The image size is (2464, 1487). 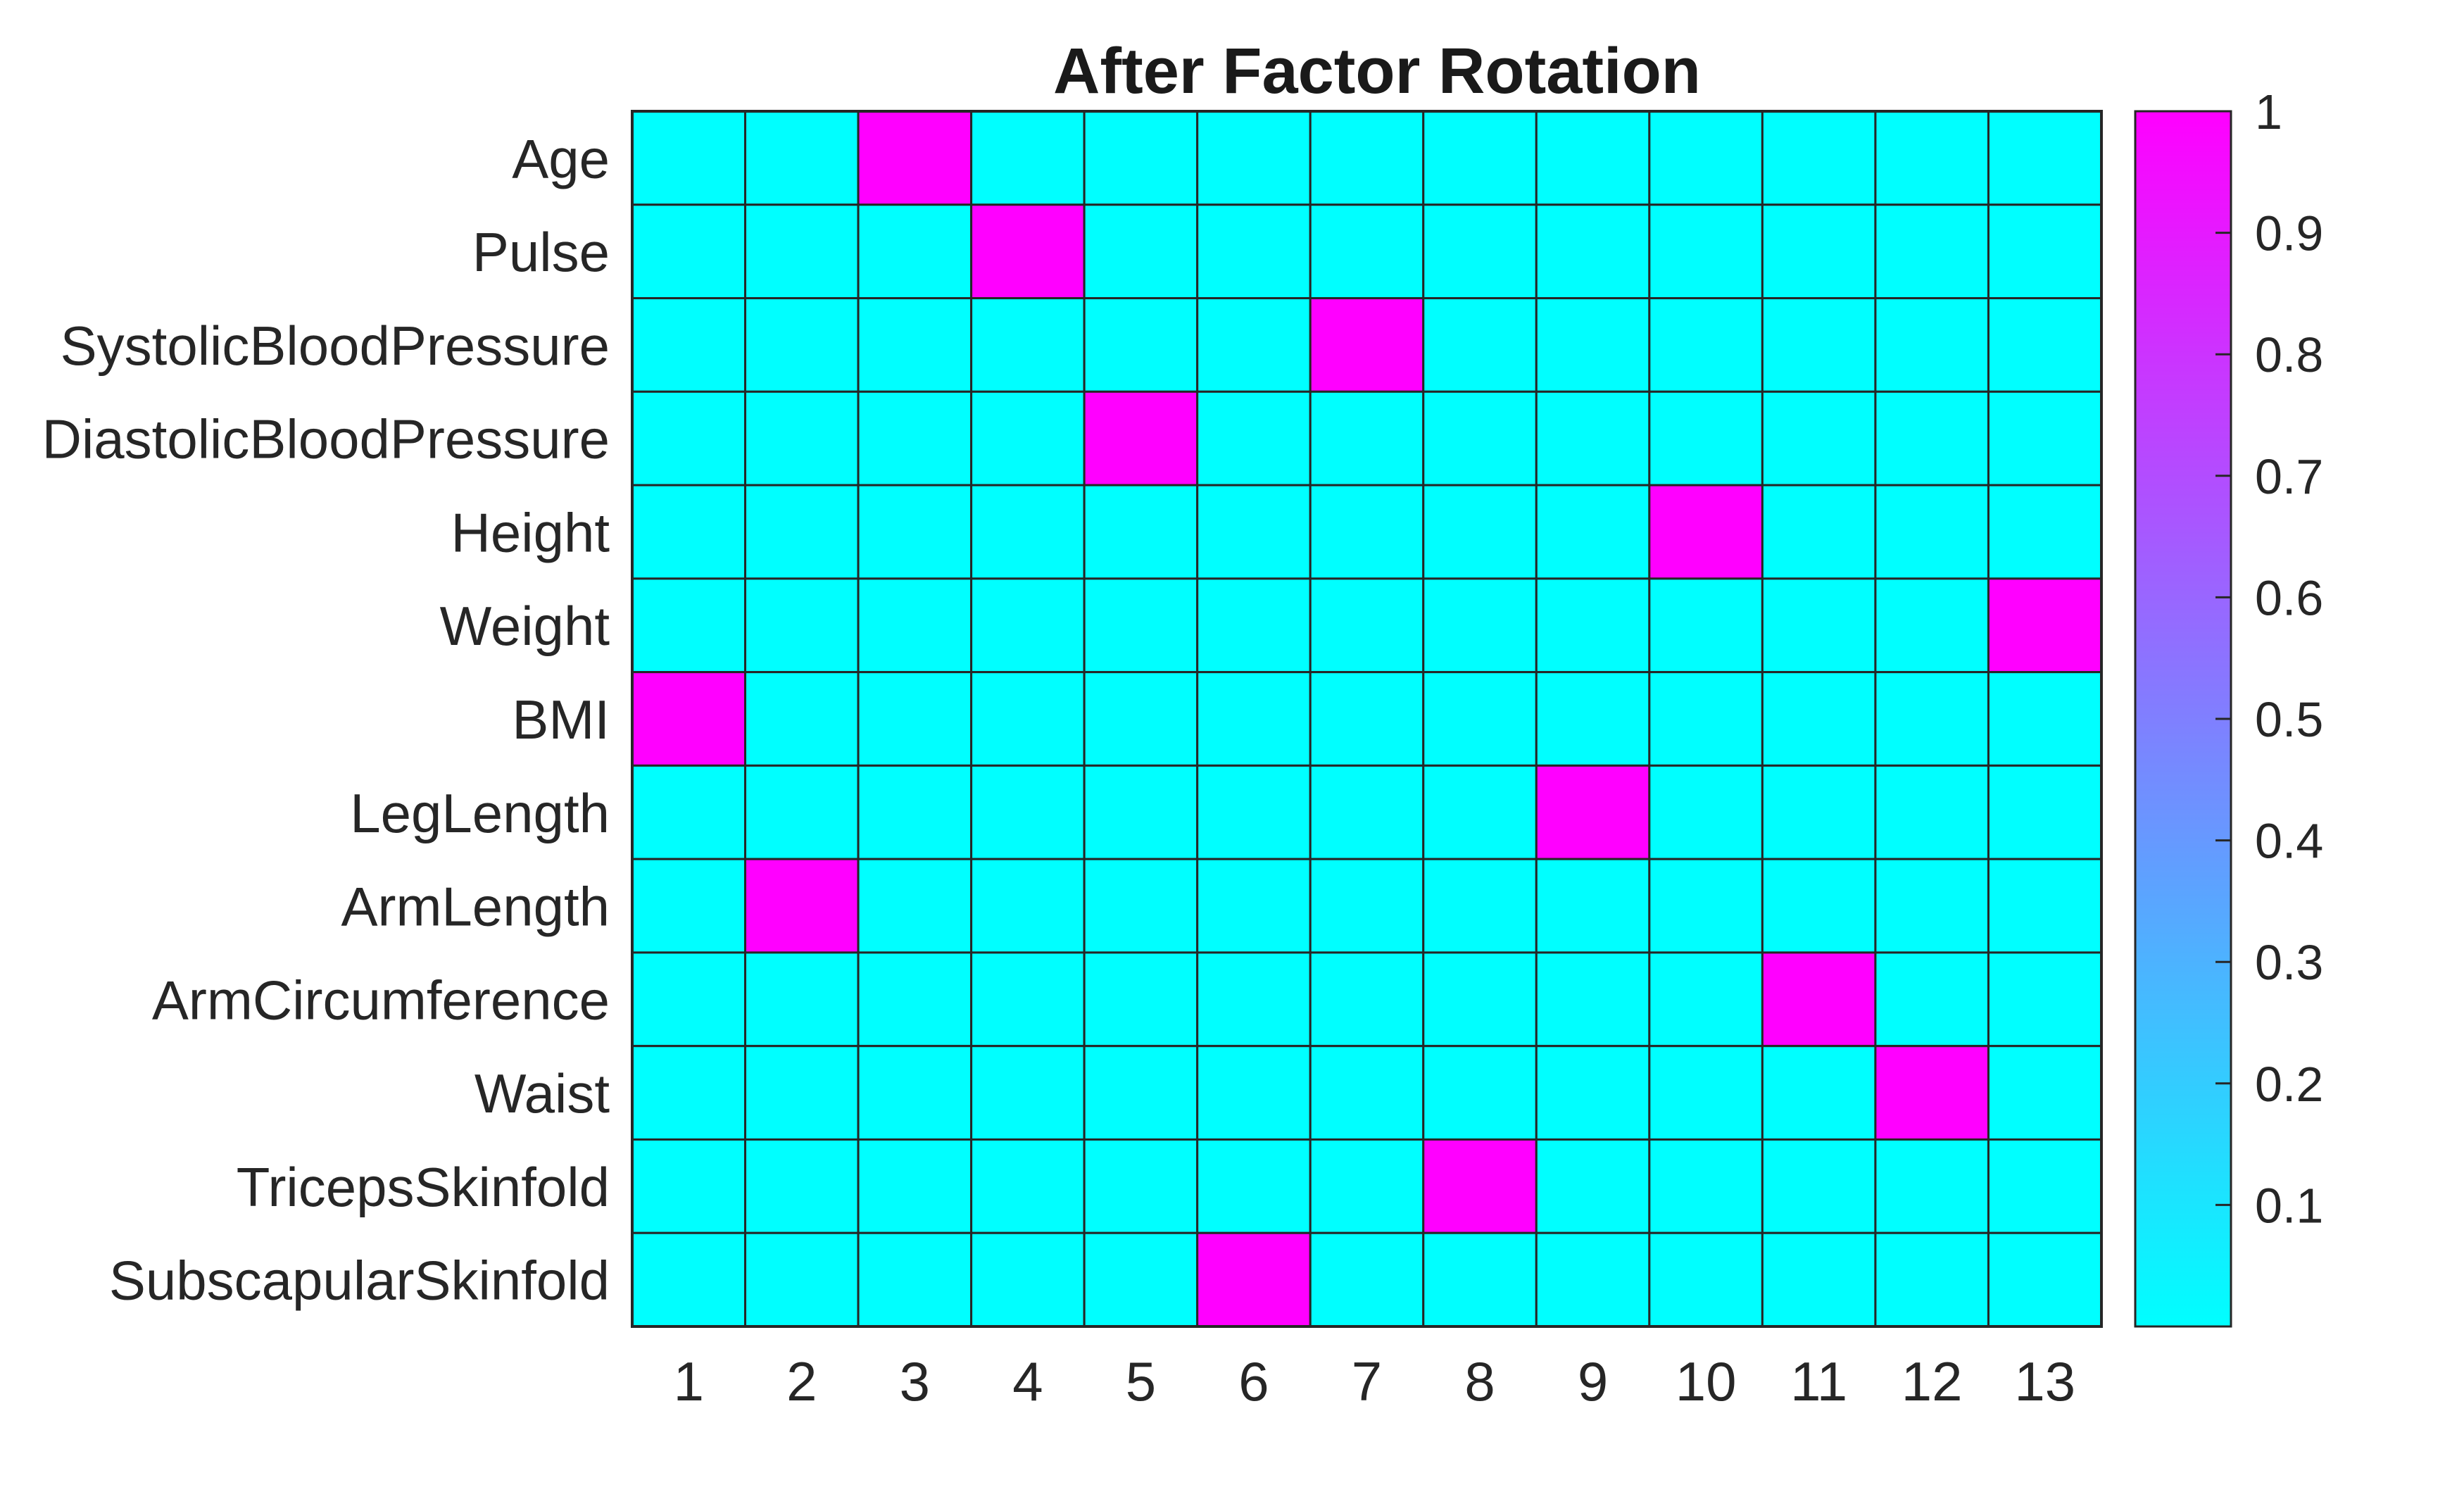 I want to click on heatmap-cell-r8-c6, so click(x=1254, y=812).